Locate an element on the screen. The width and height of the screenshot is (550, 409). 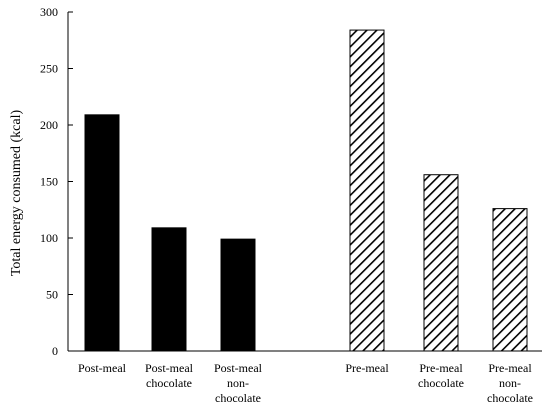
x-category-label: Post-meal is located at coordinates (102, 368).